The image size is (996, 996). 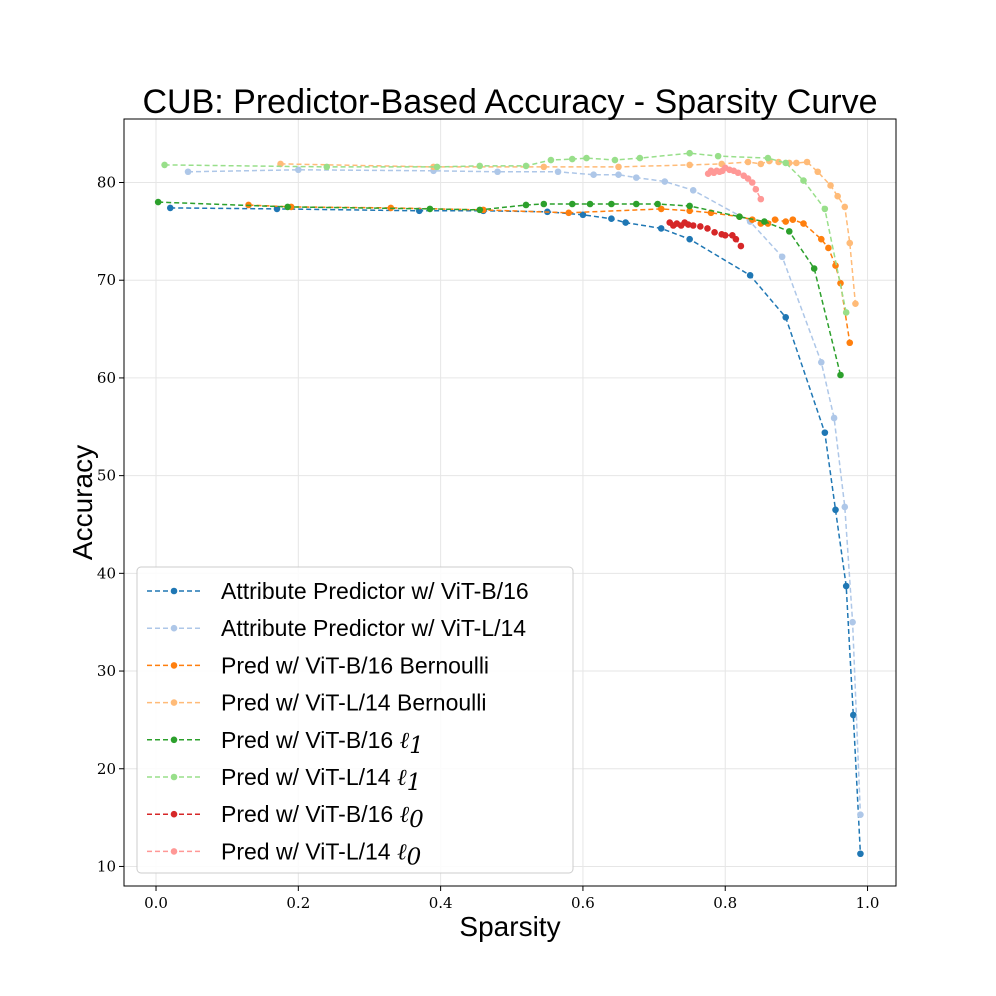 I want to click on legend-item: Attribute Predictor w/ ViT-L/14, so click(x=336, y=628).